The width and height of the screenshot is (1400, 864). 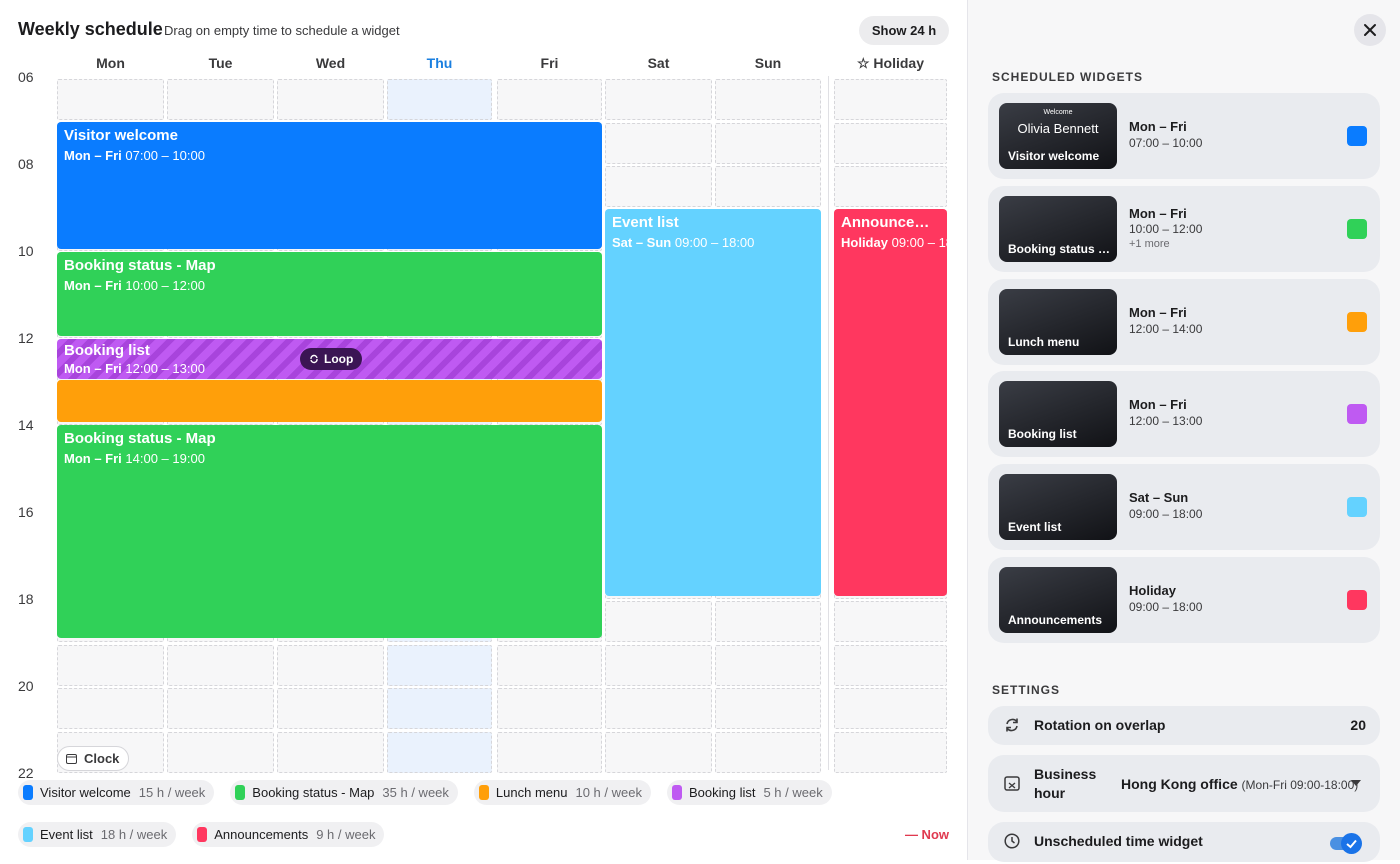 I want to click on panel-title: Weekly schedule, so click(x=90, y=29).